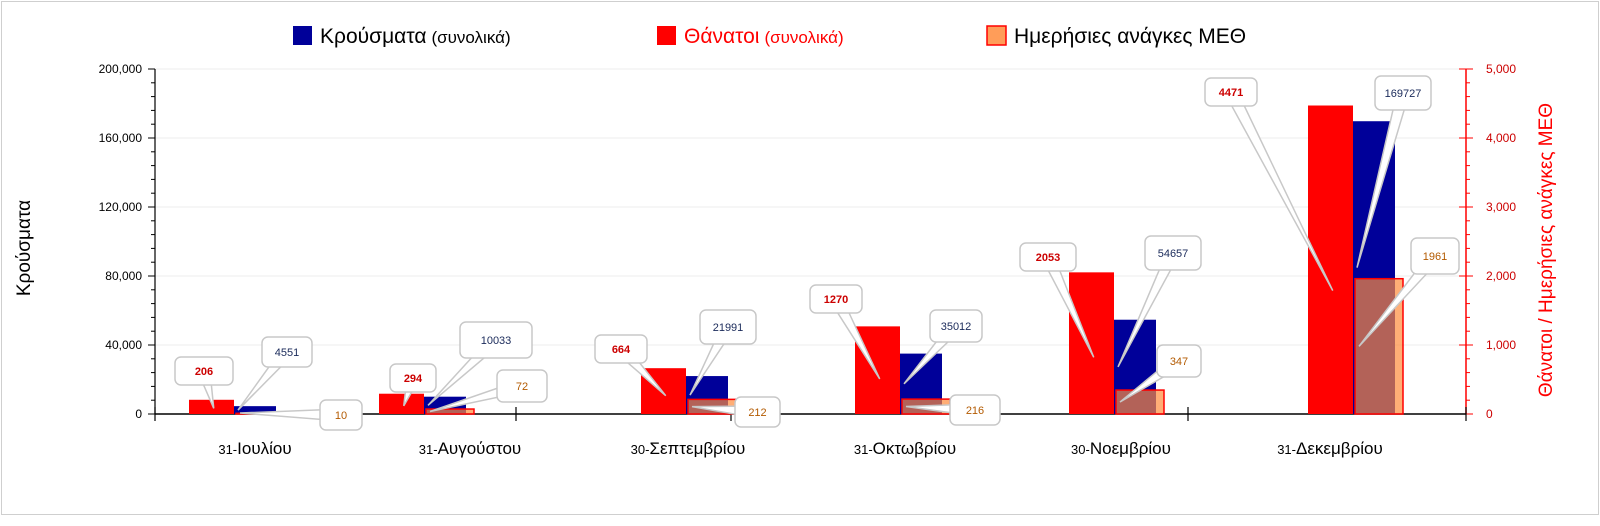 The image size is (1600, 526). I want to click on y2-tick-label: 1,000, so click(1501, 345).